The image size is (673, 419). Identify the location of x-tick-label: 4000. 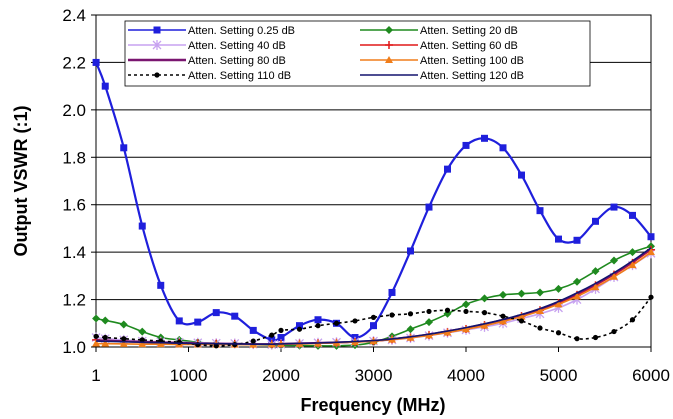
(466, 375).